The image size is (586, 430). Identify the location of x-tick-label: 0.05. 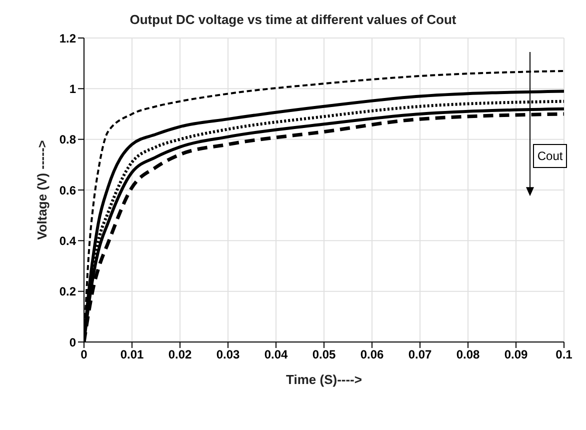
(324, 355).